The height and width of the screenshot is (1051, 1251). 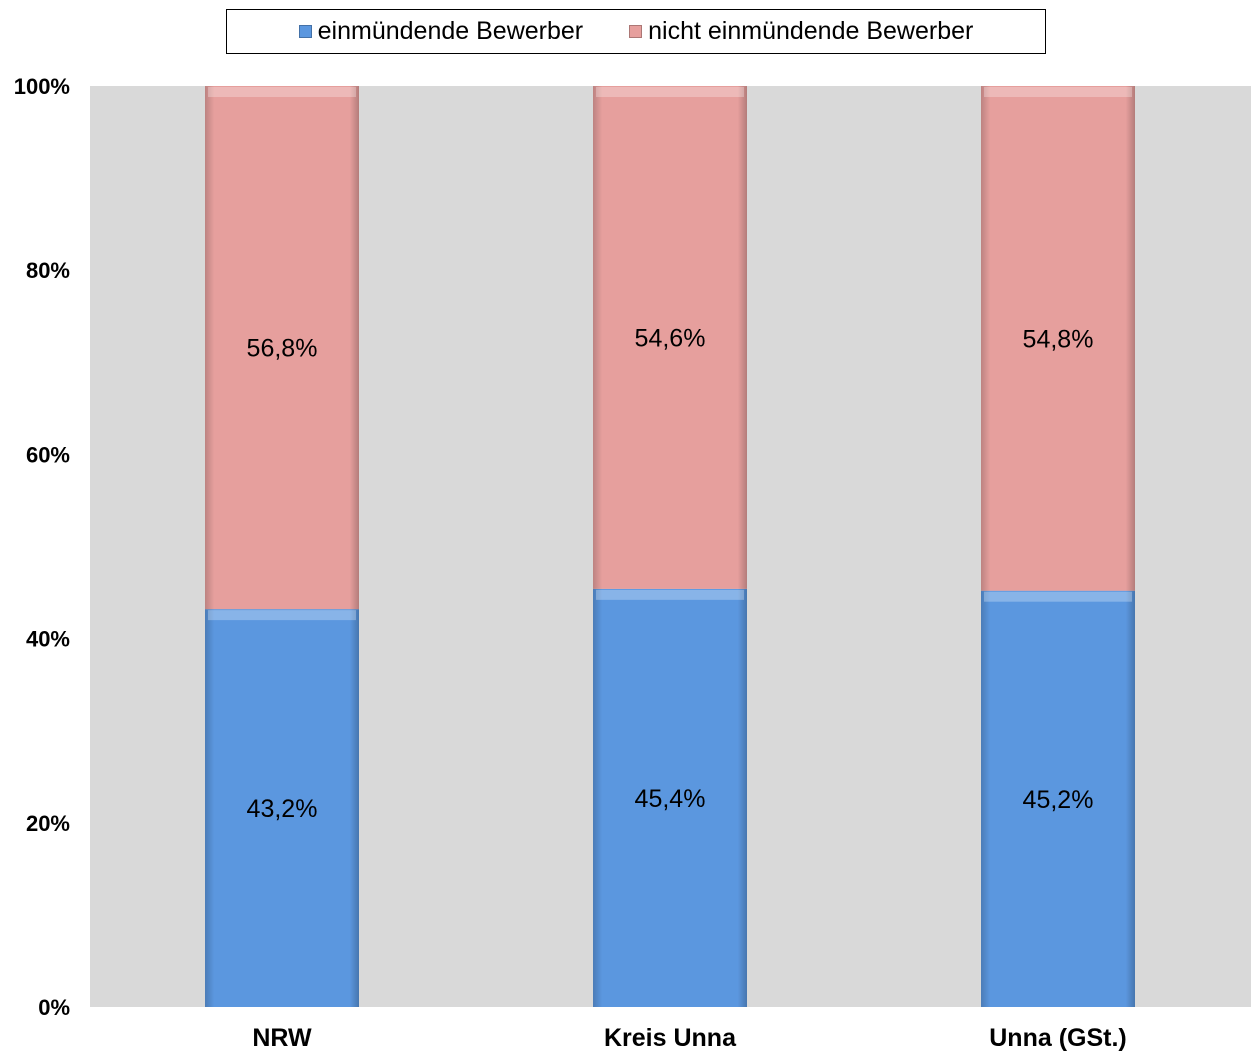 I want to click on y-tick-label: 100%, so click(x=42, y=86).